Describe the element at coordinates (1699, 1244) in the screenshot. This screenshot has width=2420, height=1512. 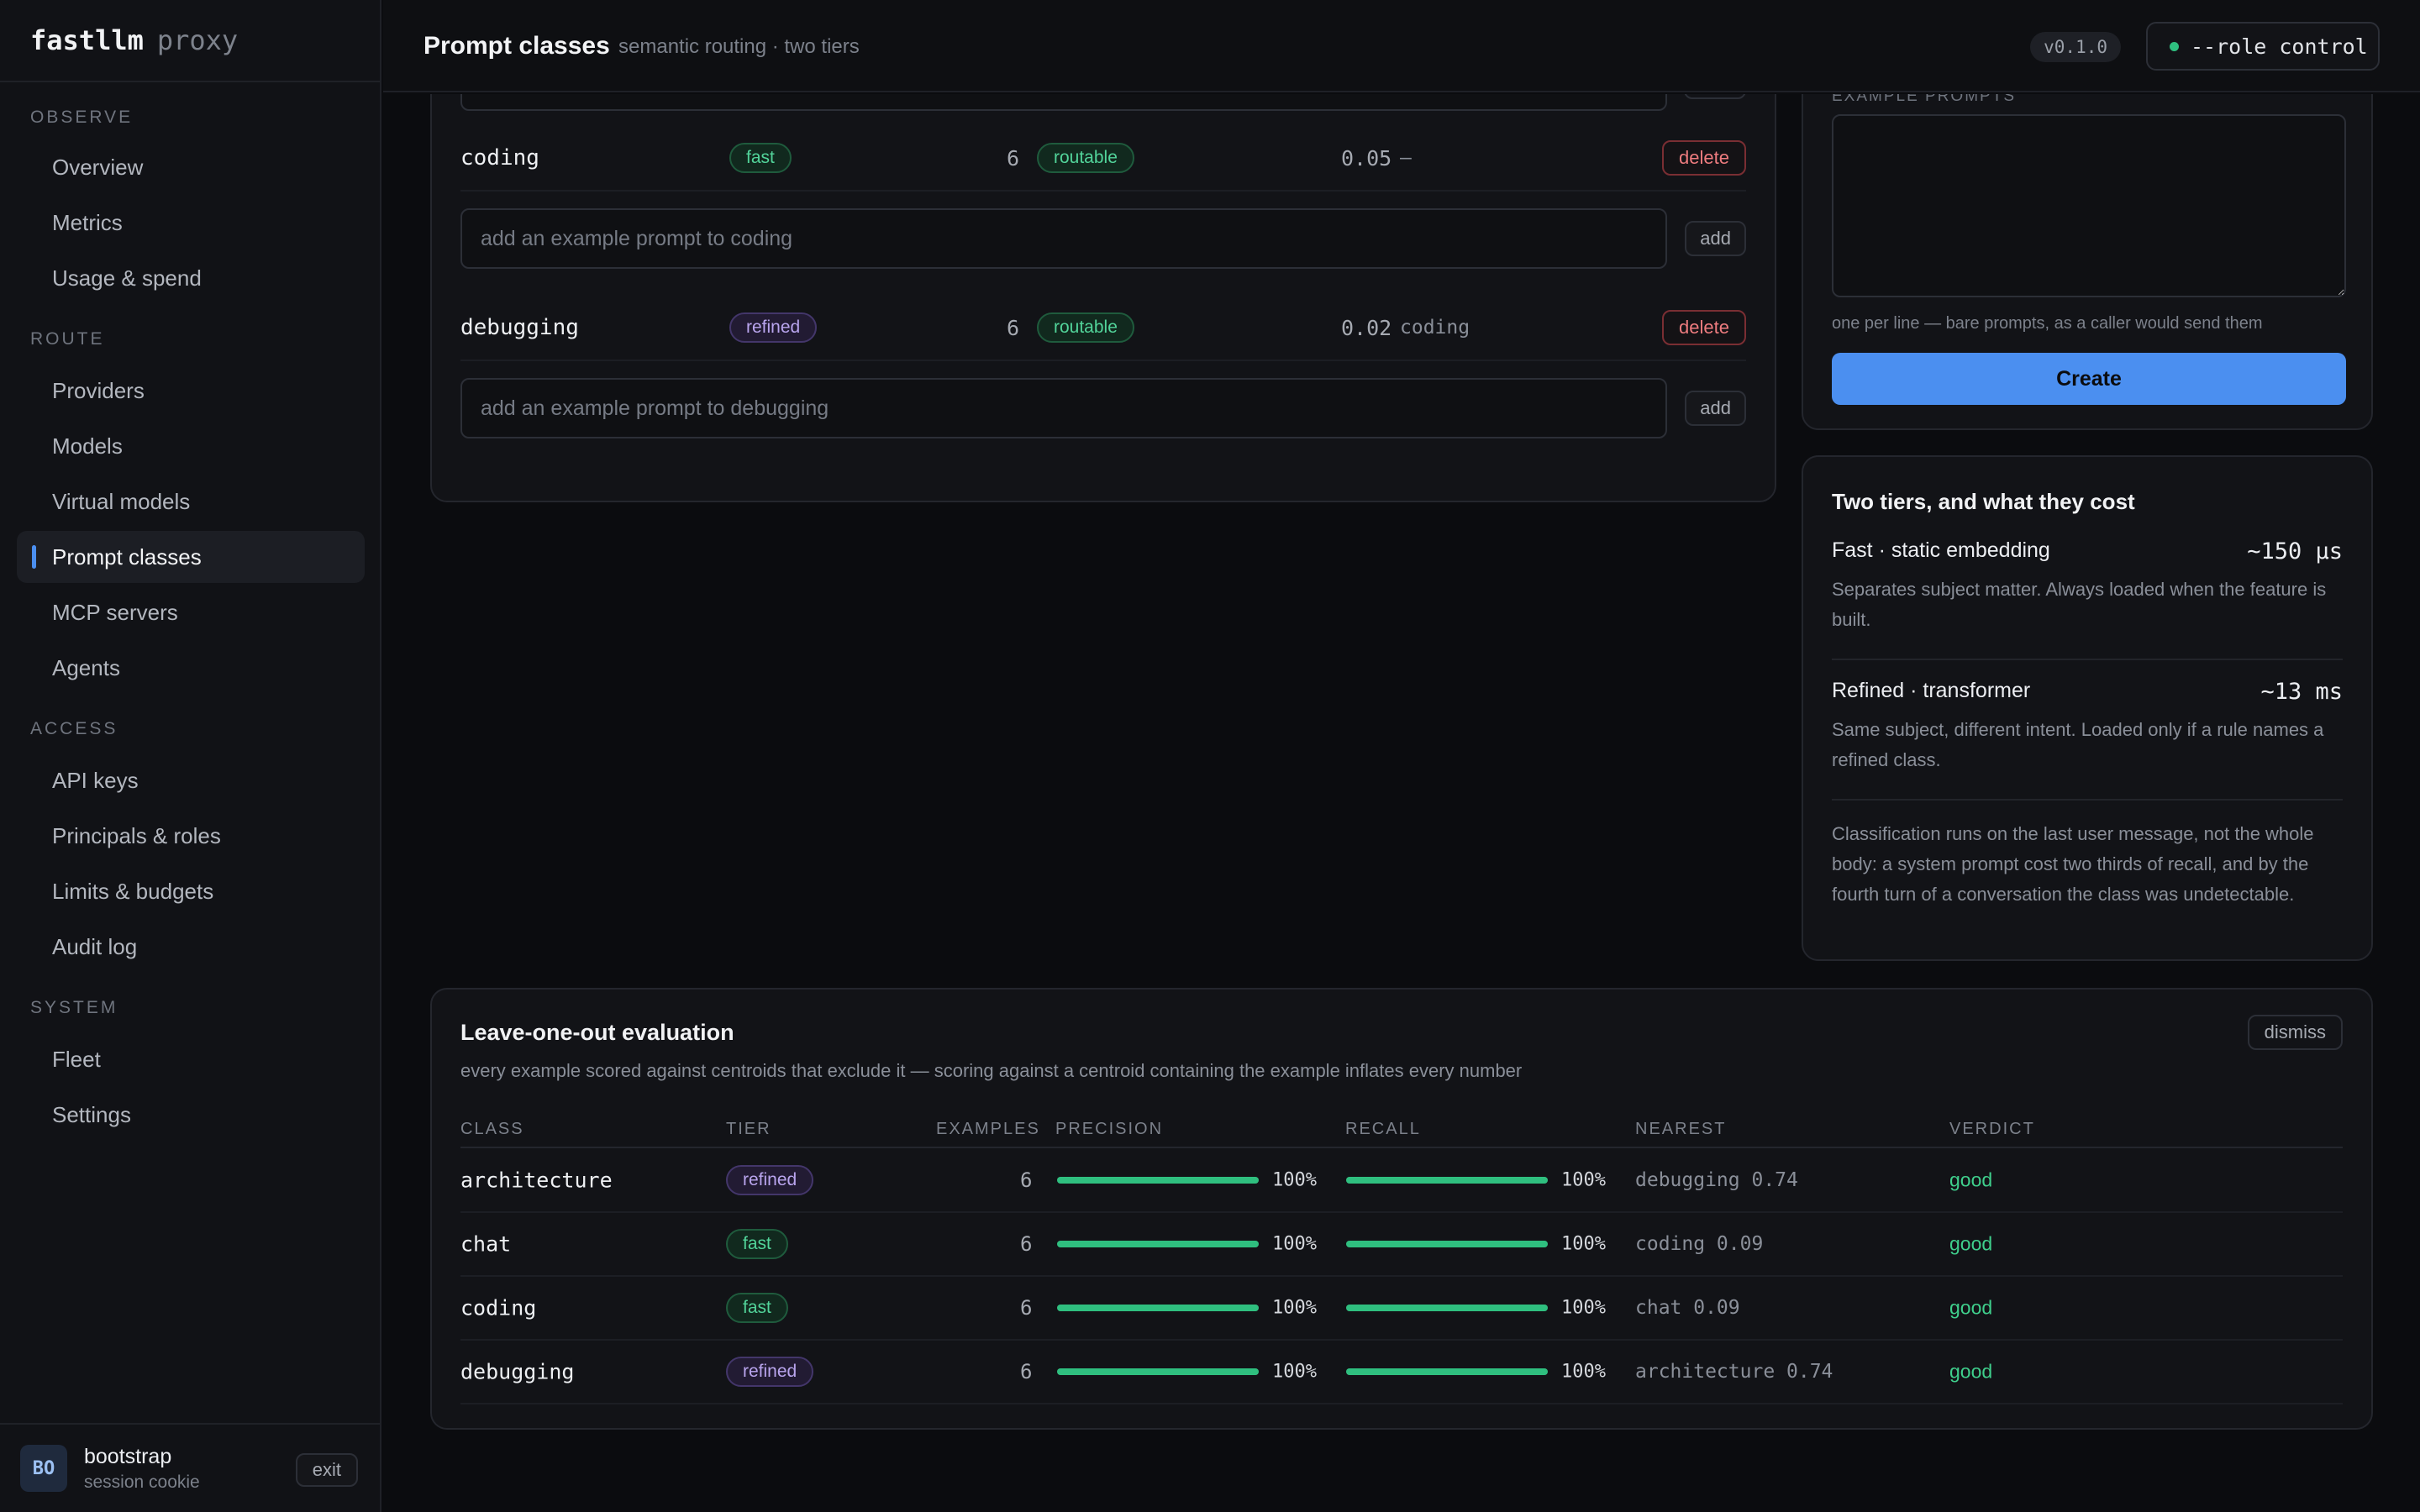
I see `eval-nearest: coding 0.09` at that location.